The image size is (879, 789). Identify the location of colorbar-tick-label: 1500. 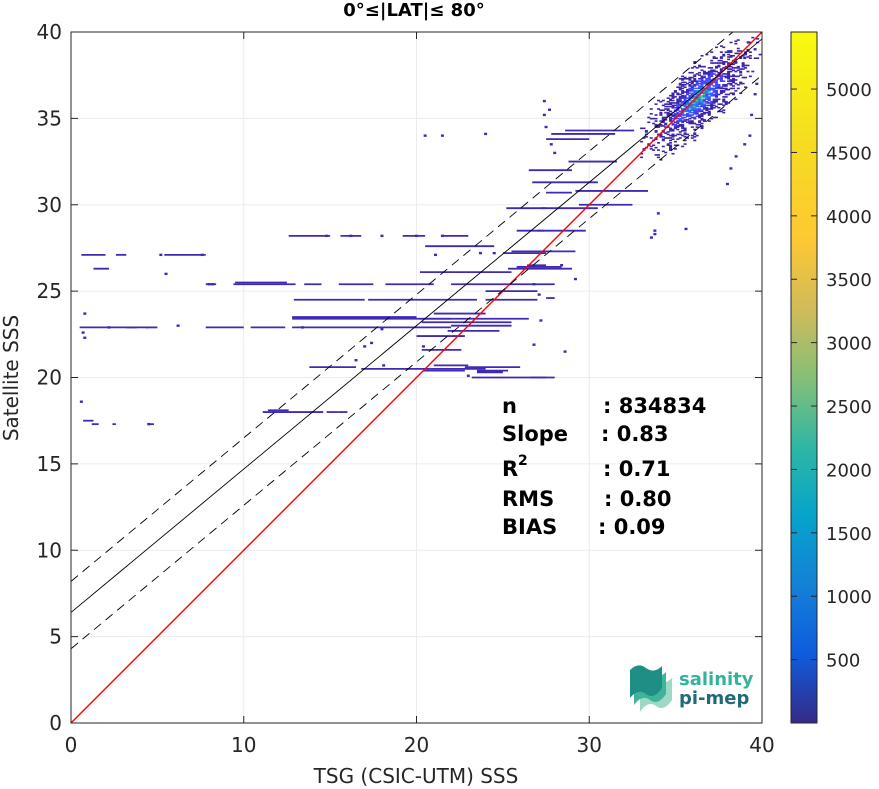
(849, 534).